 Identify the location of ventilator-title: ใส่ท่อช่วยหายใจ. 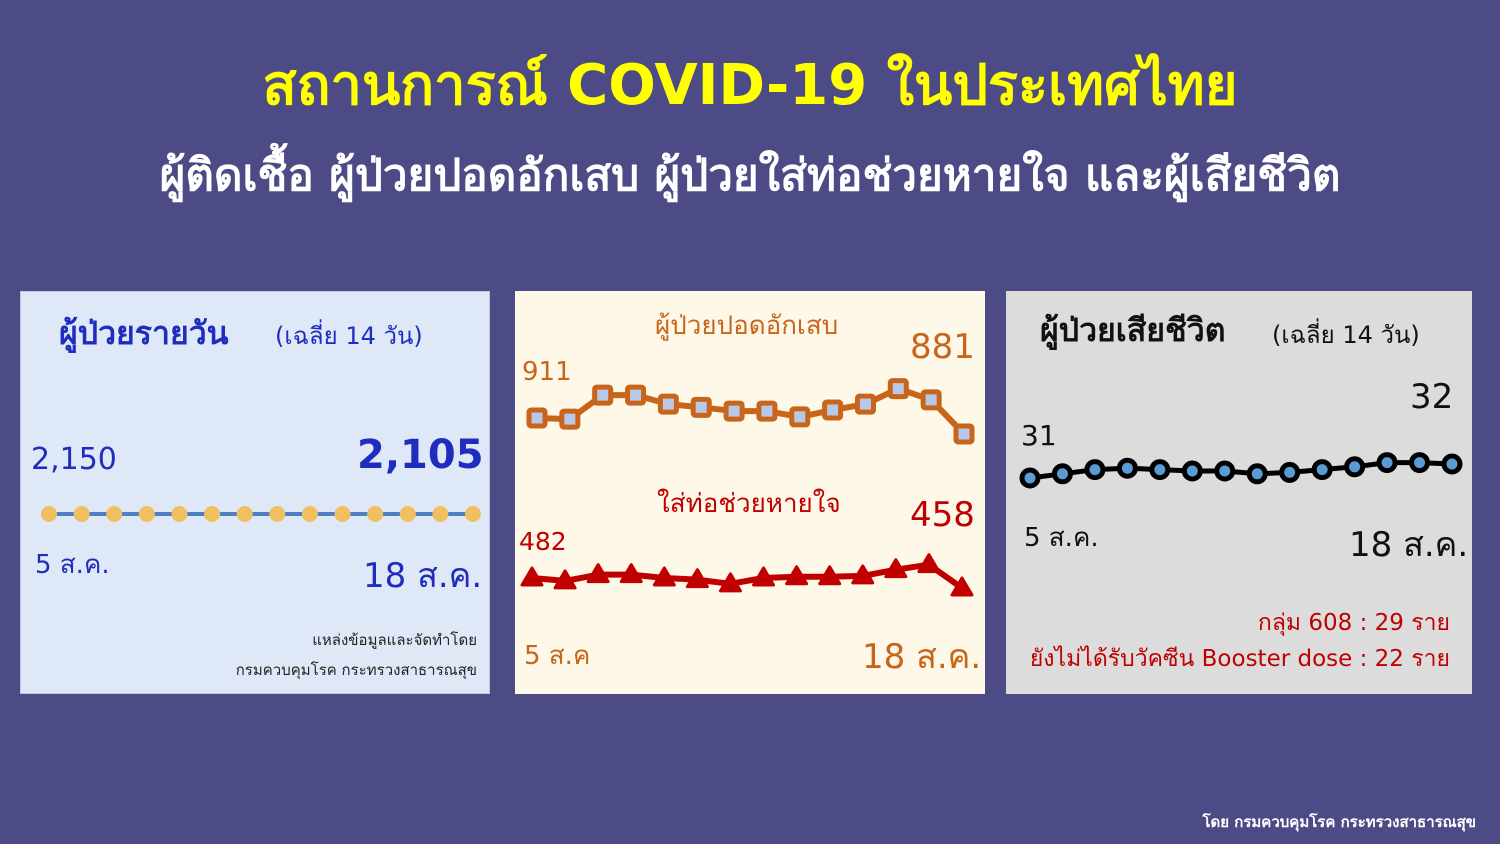
(749, 504).